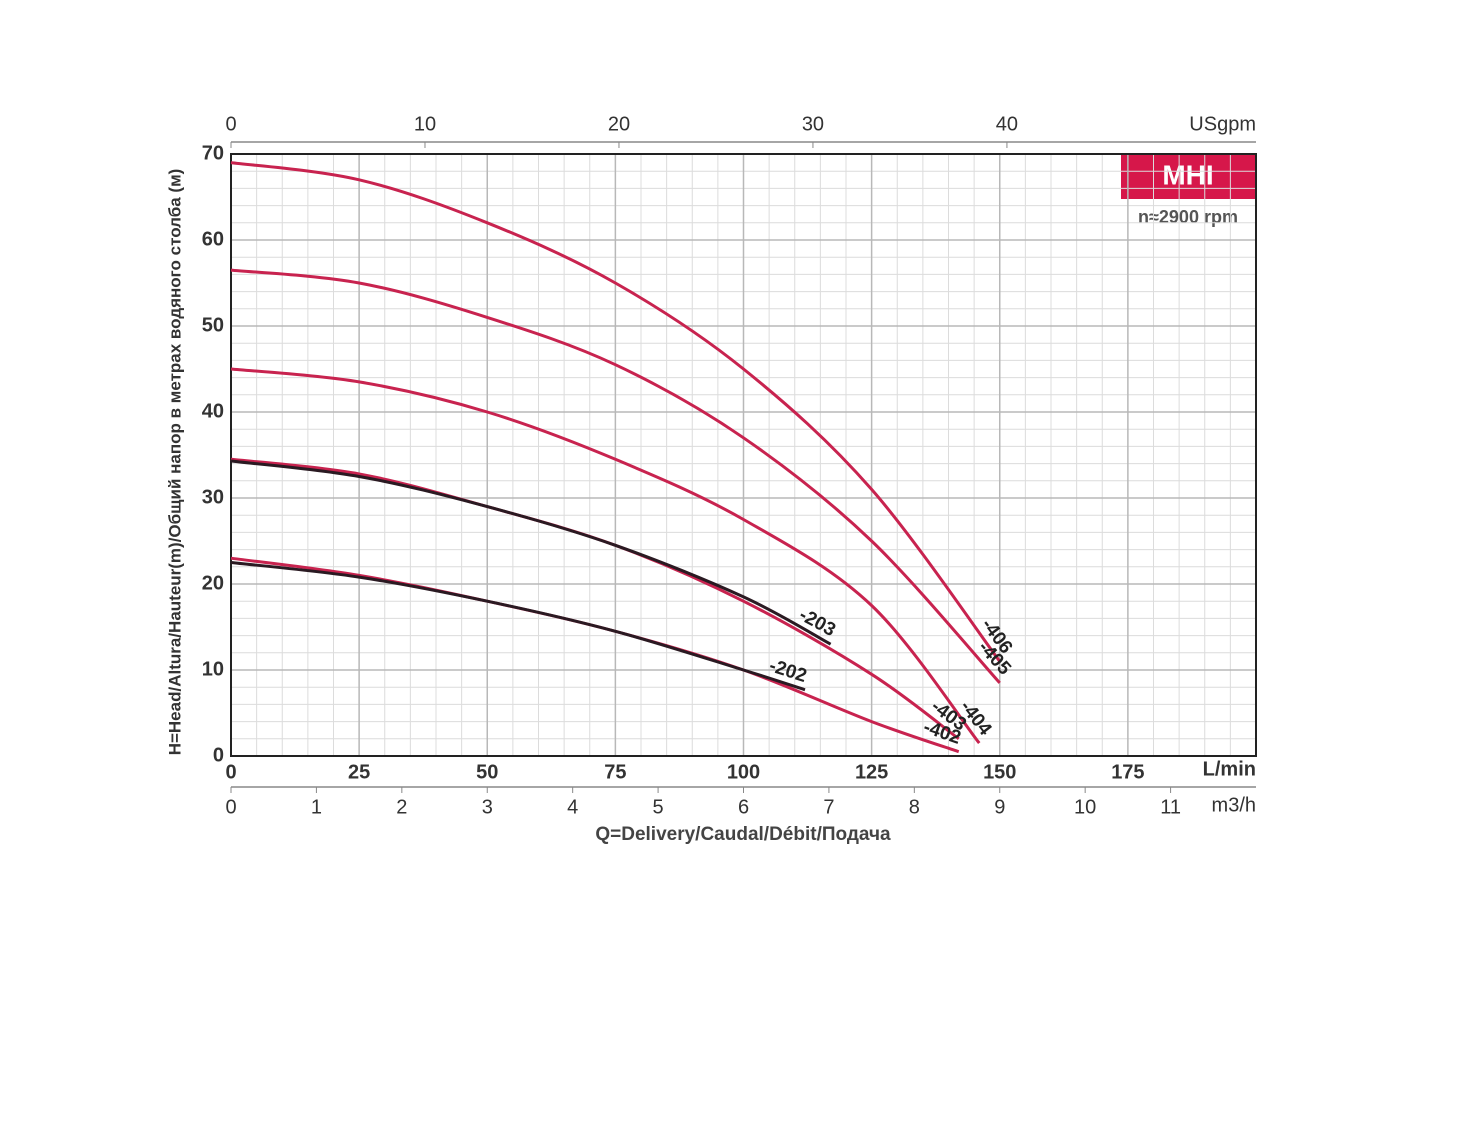 Image resolution: width=1460 pixels, height=1125 pixels. What do you see at coordinates (1007, 124) in the screenshot?
I see `x2-tick-label: 40` at bounding box center [1007, 124].